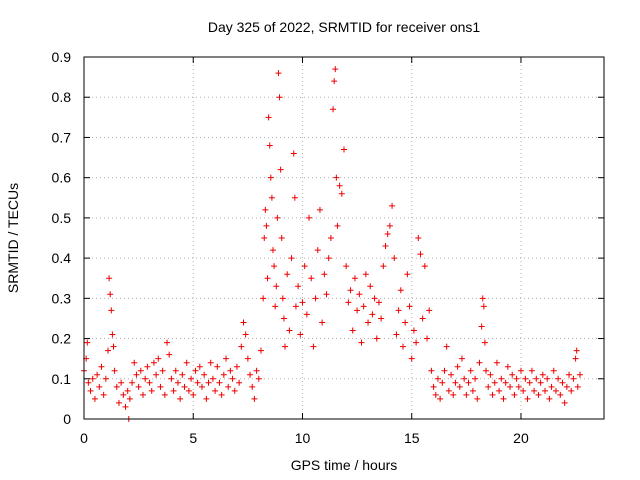 The image size is (640, 480). Describe the element at coordinates (62, 258) in the screenshot. I see `y-tick-label: 0.4` at that location.